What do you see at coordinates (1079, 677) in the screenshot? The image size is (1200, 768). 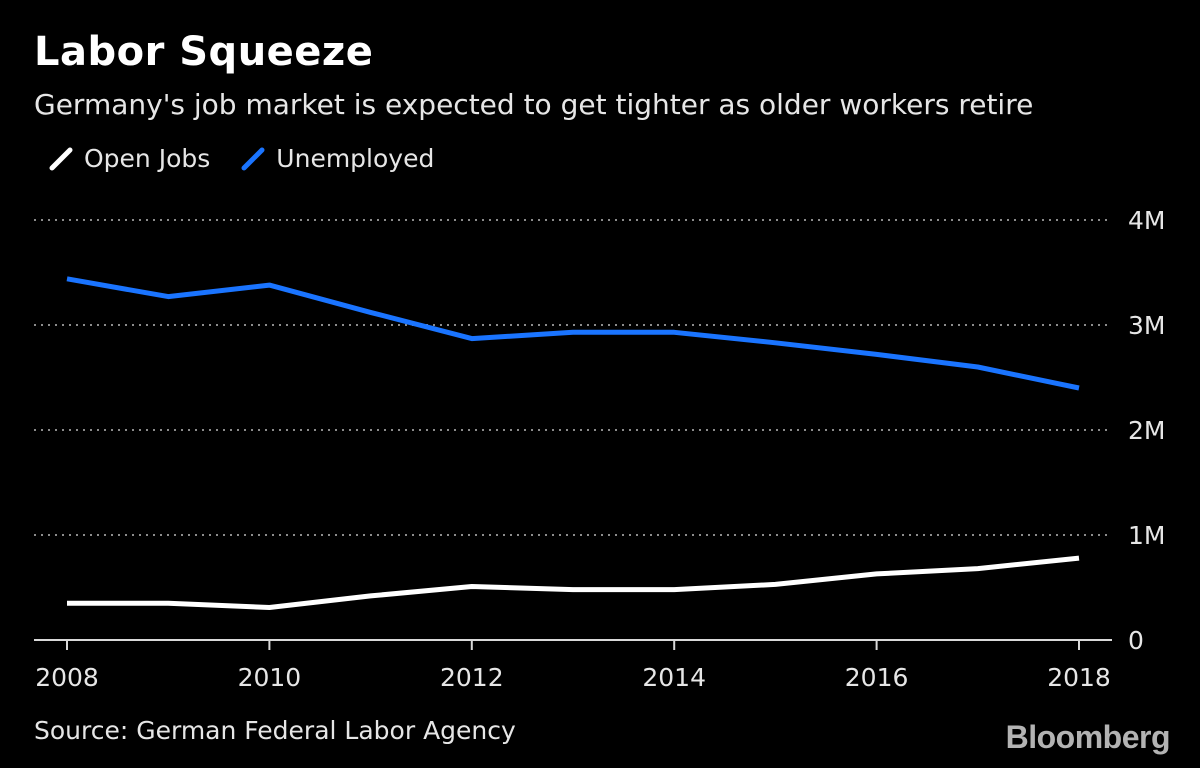 I see `x-tick-label: 2018` at bounding box center [1079, 677].